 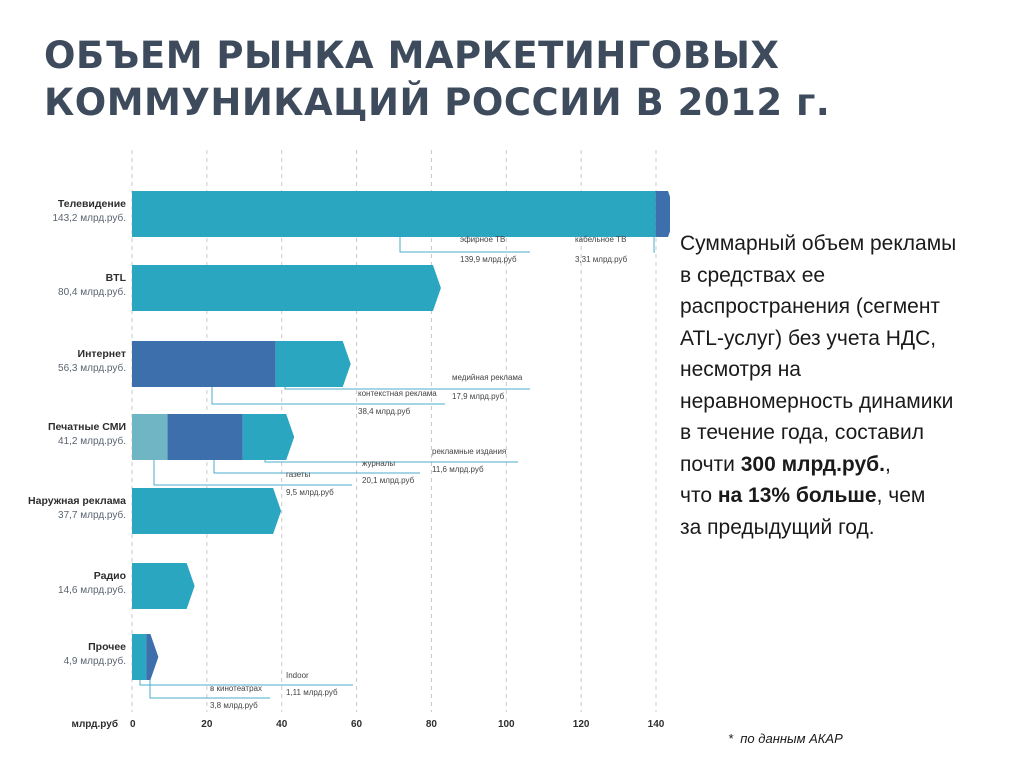 What do you see at coordinates (312, 692) in the screenshot?
I see `callout-segment-value: 1,11 млрд.руб` at bounding box center [312, 692].